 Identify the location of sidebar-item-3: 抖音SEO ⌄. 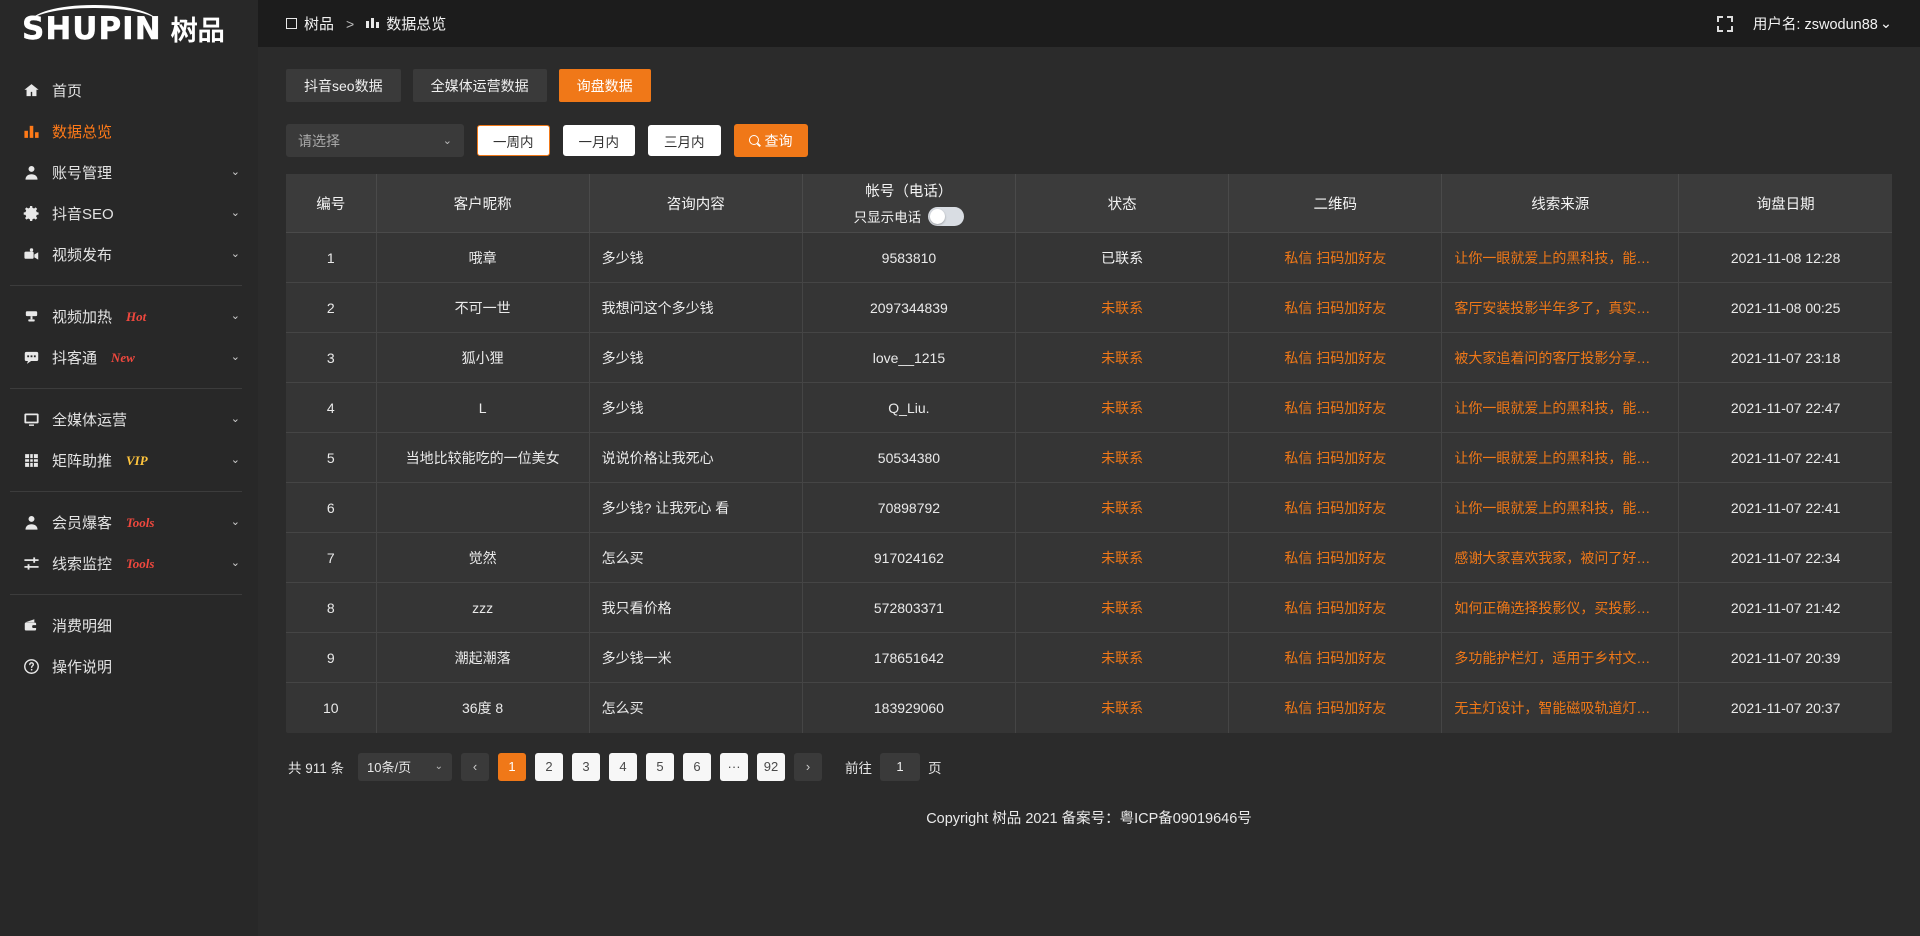
(129, 213).